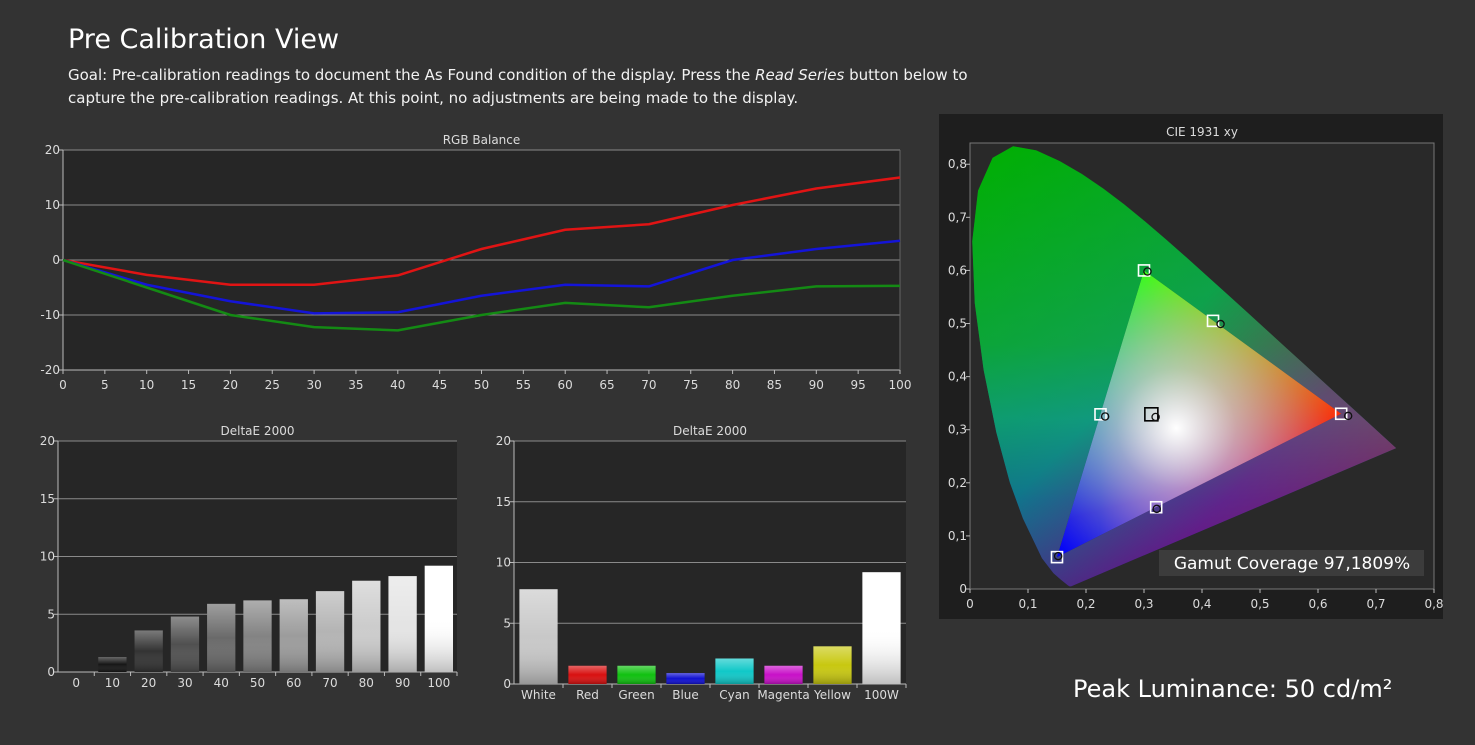 The width and height of the screenshot is (1475, 745). I want to click on cie-xtick-label: 0,8, so click(1433, 604).